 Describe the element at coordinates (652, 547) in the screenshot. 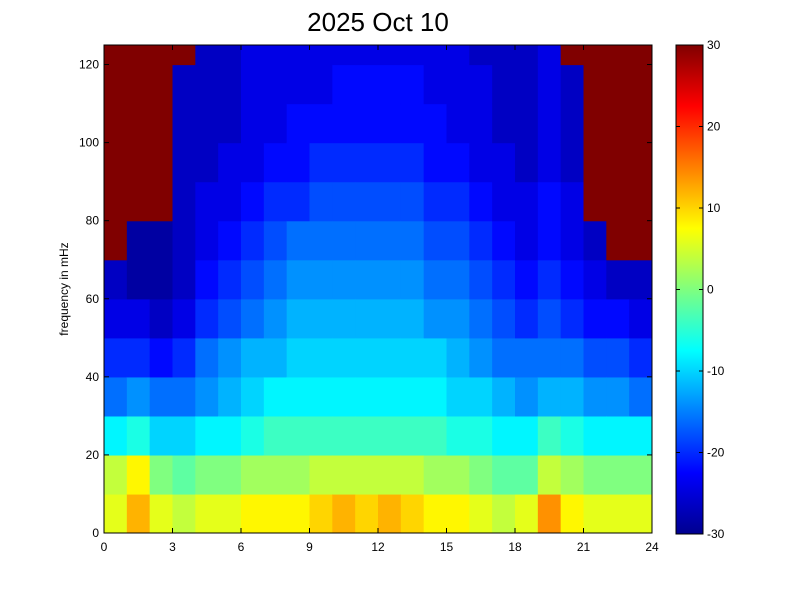

I see `x-tick-label: 24` at that location.